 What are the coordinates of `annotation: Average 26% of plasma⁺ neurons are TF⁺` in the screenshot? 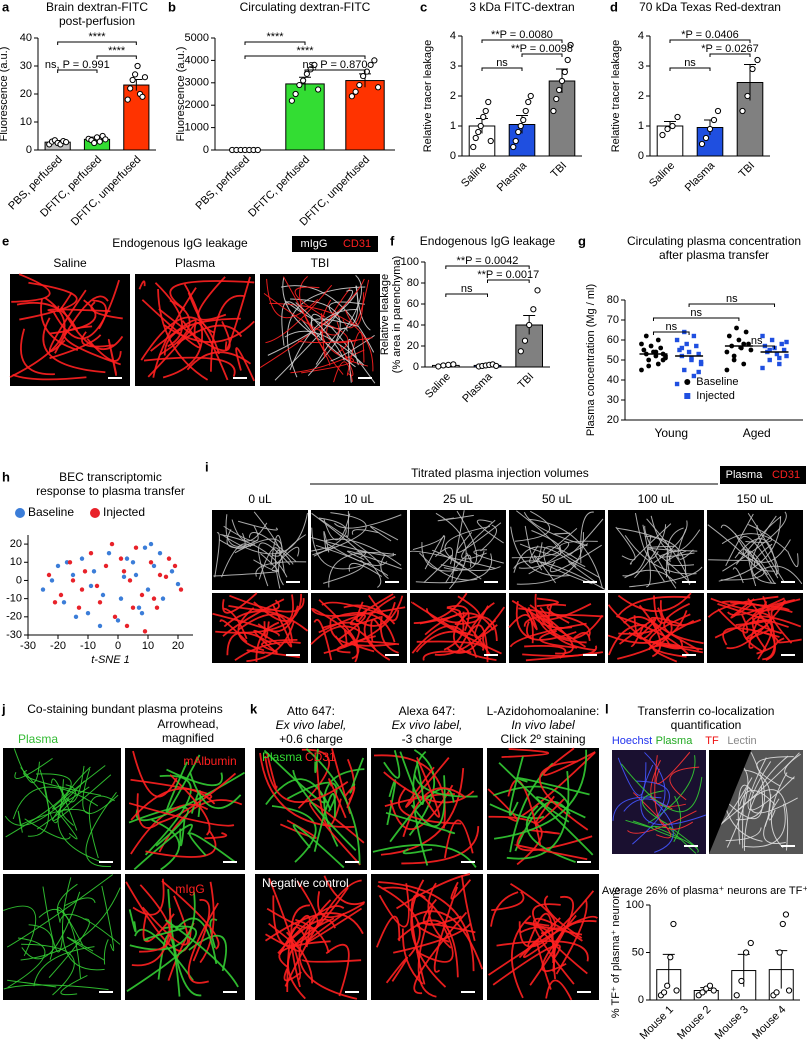 It's located at (704, 891).